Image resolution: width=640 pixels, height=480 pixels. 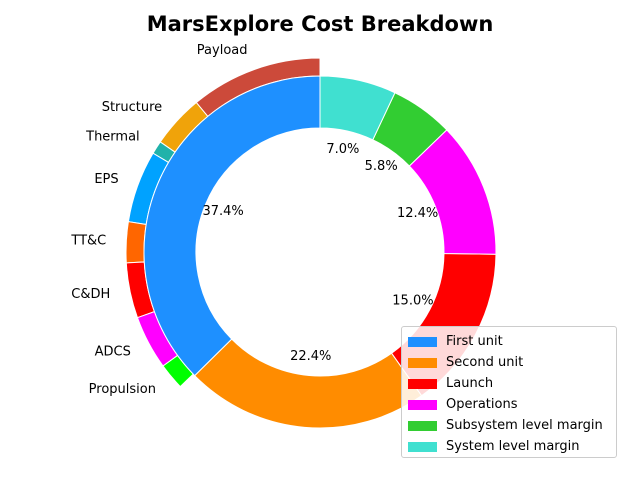 I want to click on legend-item-second-unit: Second unit, so click(x=509, y=362).